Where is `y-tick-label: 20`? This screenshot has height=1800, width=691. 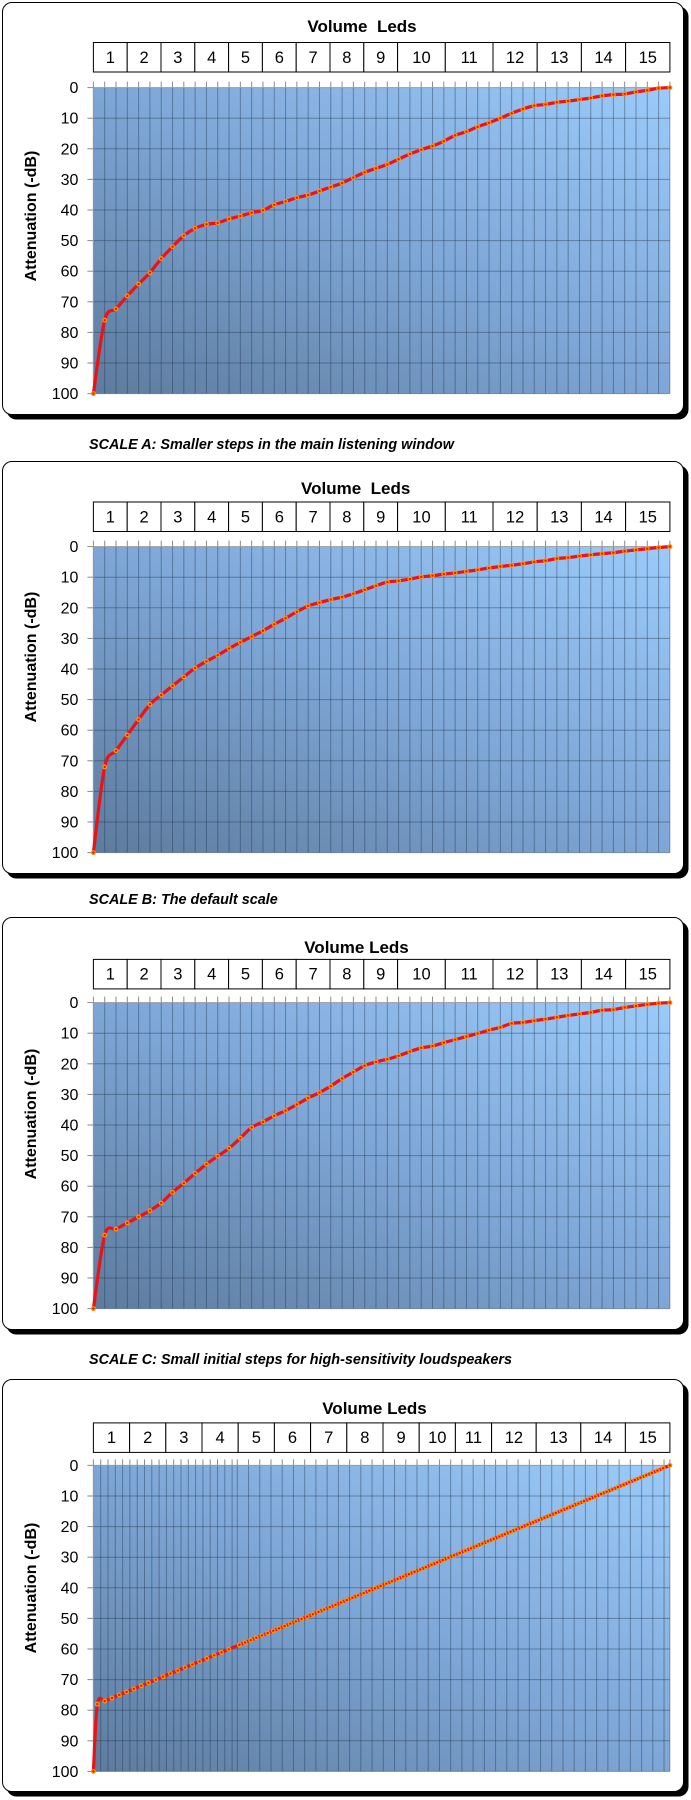 y-tick-label: 20 is located at coordinates (70, 1064).